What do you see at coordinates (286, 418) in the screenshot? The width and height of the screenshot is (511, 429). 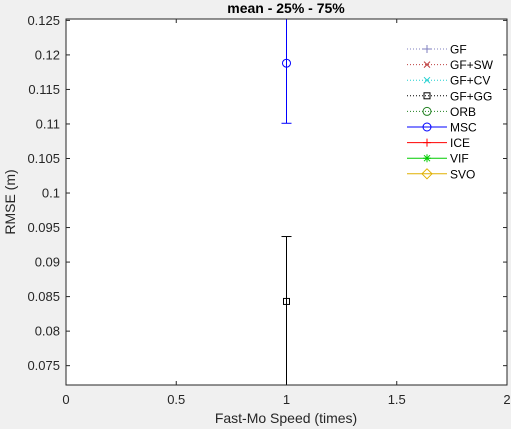 I see `x-axis-label: Fast-Mo Speed (times)` at bounding box center [286, 418].